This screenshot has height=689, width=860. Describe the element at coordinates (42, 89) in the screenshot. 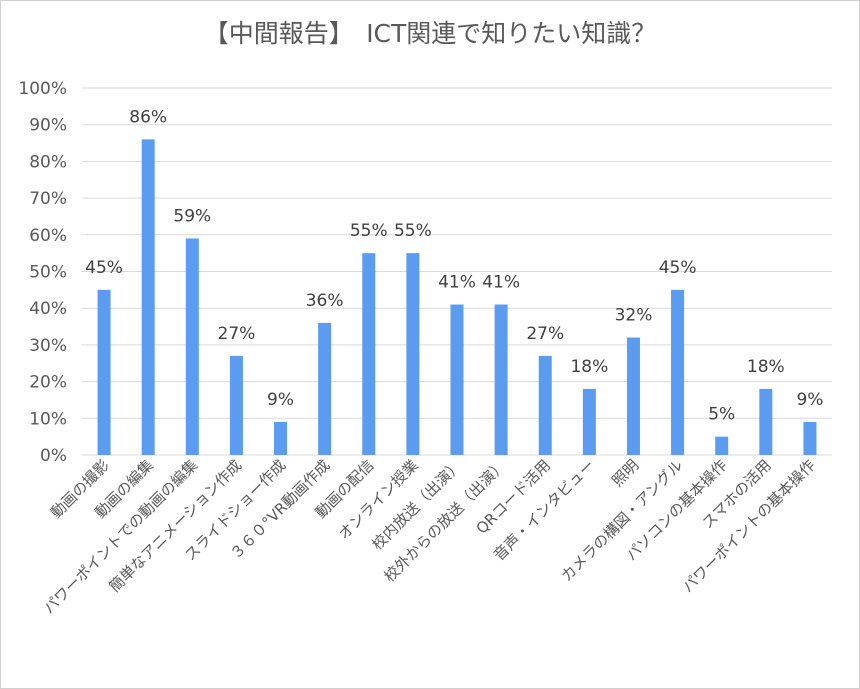

I see `y-tick-label: 100%` at that location.